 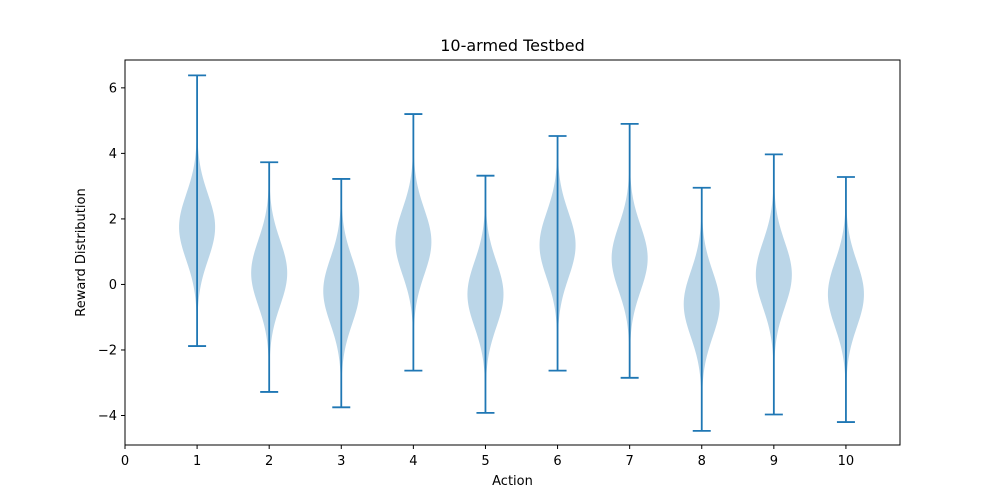 I want to click on y-tick-label-2: 2, so click(x=113, y=219).